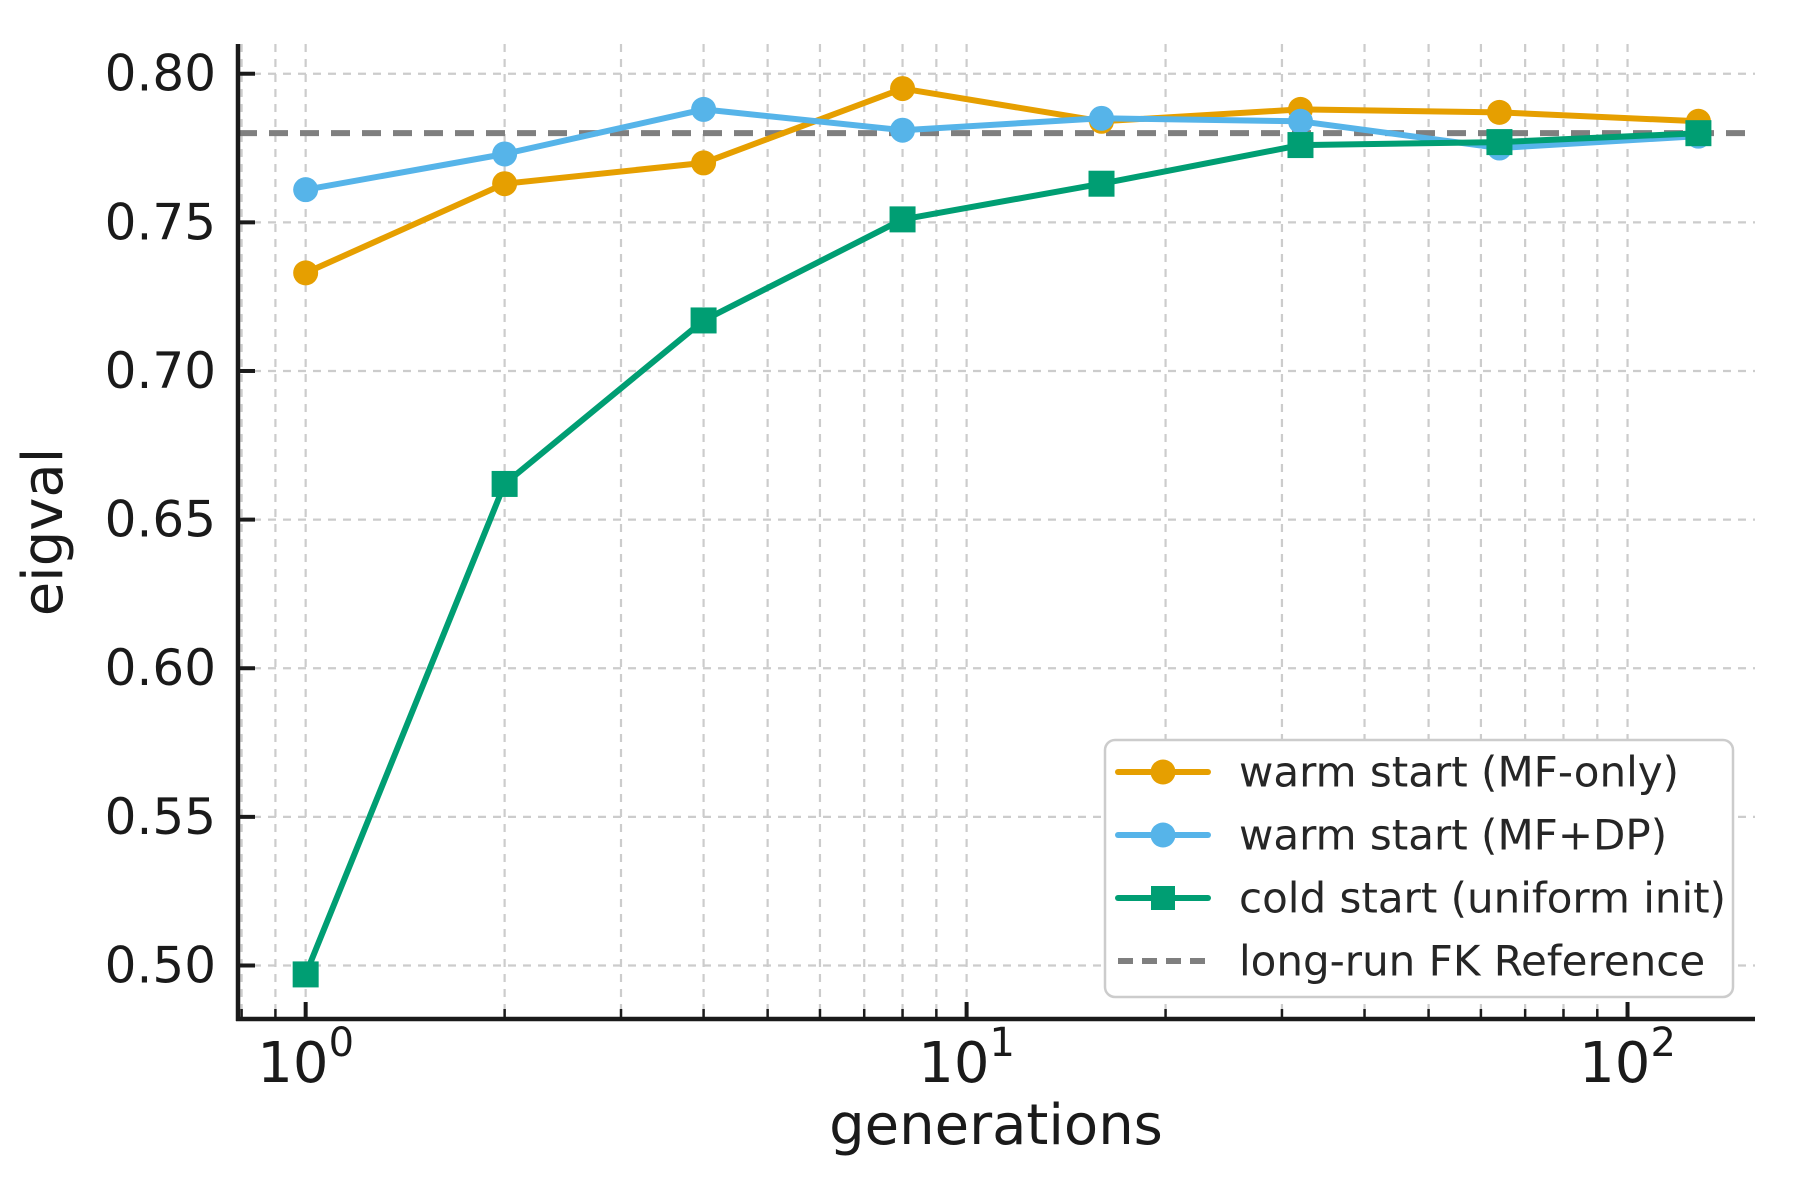 The width and height of the screenshot is (1800, 1200). What do you see at coordinates (1662, 1043) in the screenshot?
I see `x-tick-exponent: 2` at bounding box center [1662, 1043].